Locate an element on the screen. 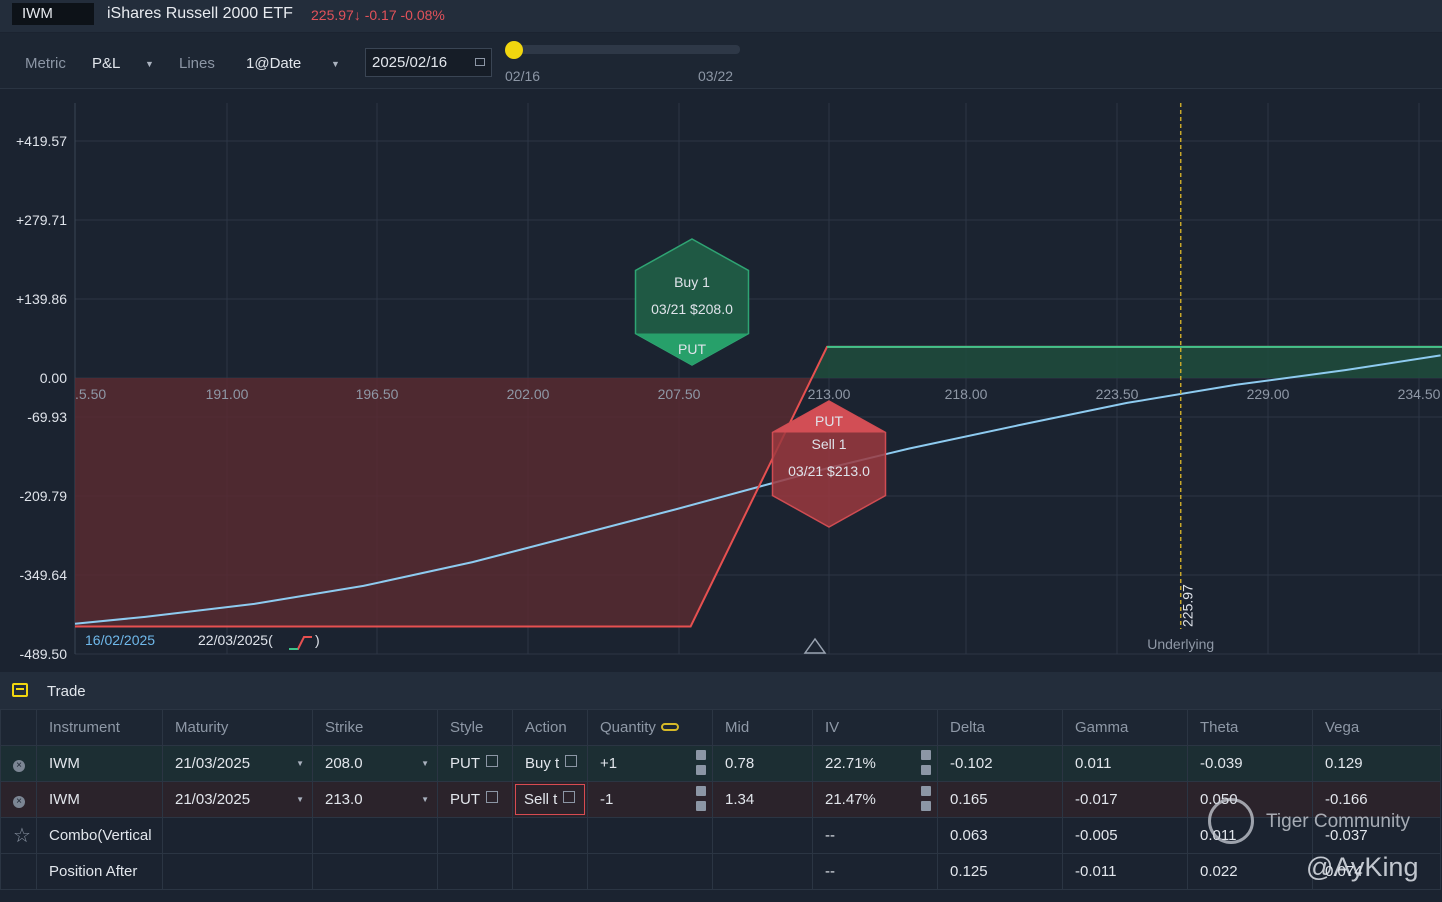 The image size is (1442, 902). y-tick-label: -69.93 is located at coordinates (47, 417).